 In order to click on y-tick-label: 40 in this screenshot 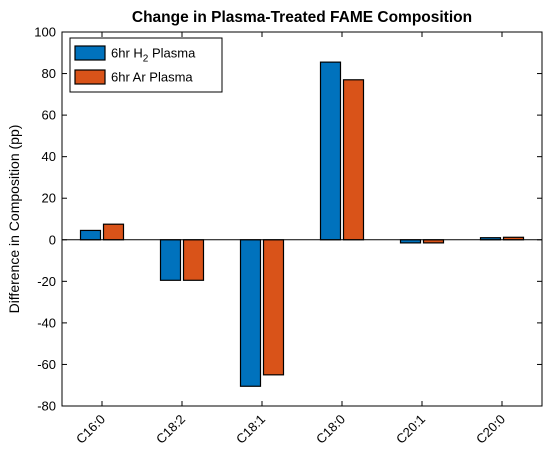, I will do `click(49, 156)`.